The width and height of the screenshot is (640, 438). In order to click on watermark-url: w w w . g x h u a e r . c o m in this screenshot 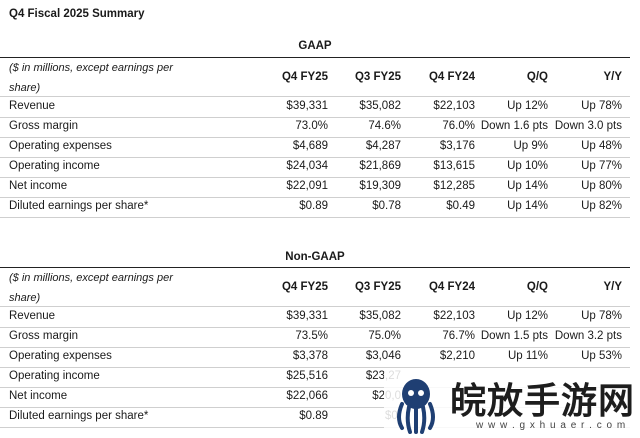, I will do `click(551, 425)`.